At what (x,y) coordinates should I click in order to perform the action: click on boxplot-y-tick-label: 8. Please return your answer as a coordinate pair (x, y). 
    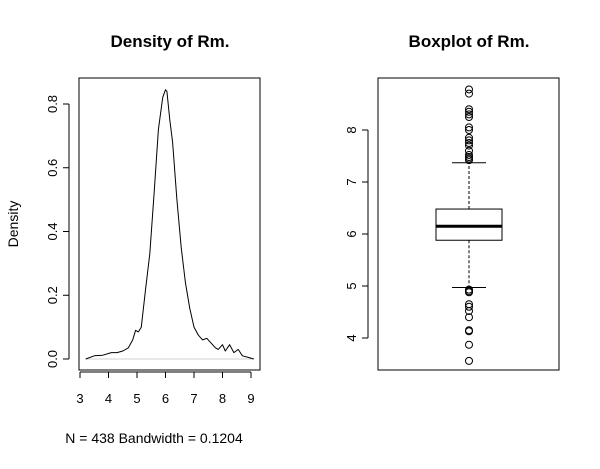
    Looking at the image, I should click on (351, 129).